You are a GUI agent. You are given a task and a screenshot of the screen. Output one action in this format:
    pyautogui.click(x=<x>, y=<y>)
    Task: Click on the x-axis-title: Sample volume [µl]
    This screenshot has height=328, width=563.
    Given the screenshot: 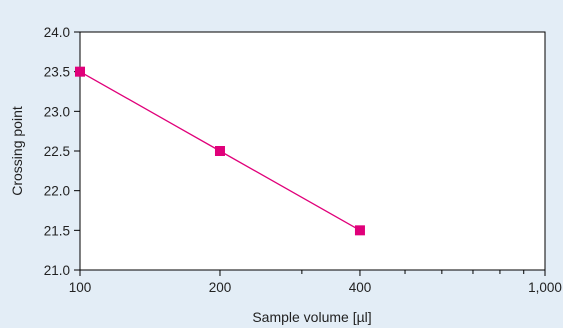 What is the action you would take?
    pyautogui.click(x=311, y=317)
    